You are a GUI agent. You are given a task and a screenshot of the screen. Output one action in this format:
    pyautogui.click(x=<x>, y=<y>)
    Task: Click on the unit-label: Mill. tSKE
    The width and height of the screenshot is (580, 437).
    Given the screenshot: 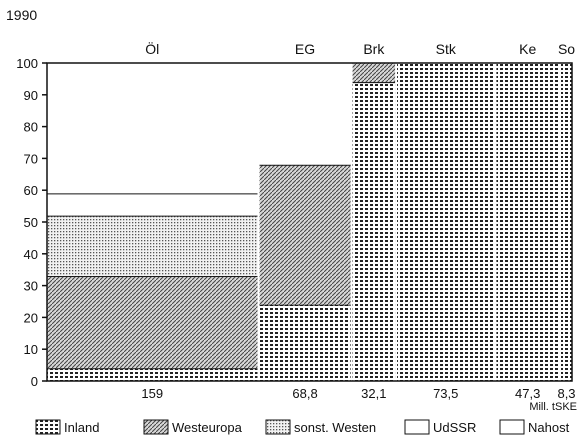 What is the action you would take?
    pyautogui.click(x=553, y=407)
    